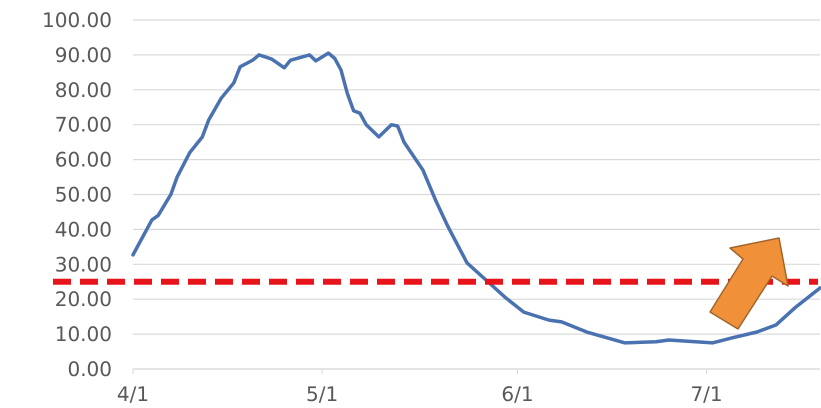 The height and width of the screenshot is (408, 821). What do you see at coordinates (322, 394) in the screenshot?
I see `x-tick-label: 5/1` at bounding box center [322, 394].